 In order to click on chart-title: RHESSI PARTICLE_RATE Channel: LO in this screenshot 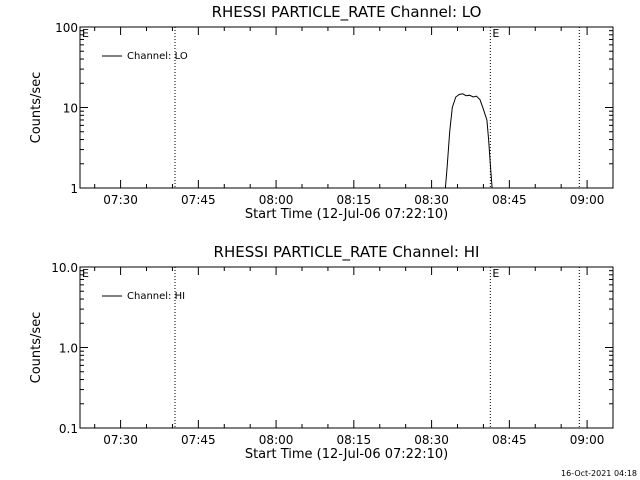, I will do `click(347, 12)`.